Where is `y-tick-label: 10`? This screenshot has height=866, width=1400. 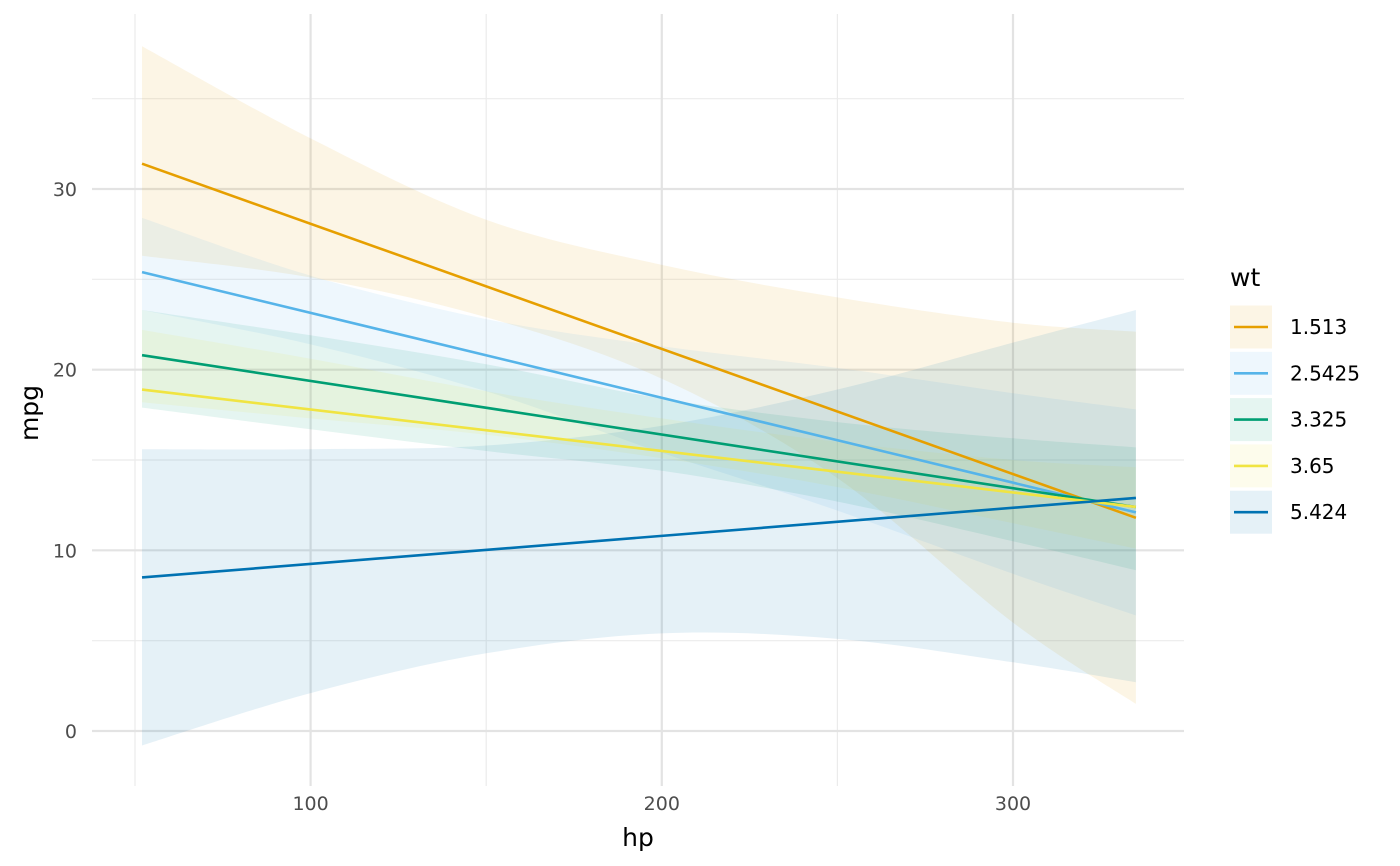
y-tick-label: 10 is located at coordinates (65, 551).